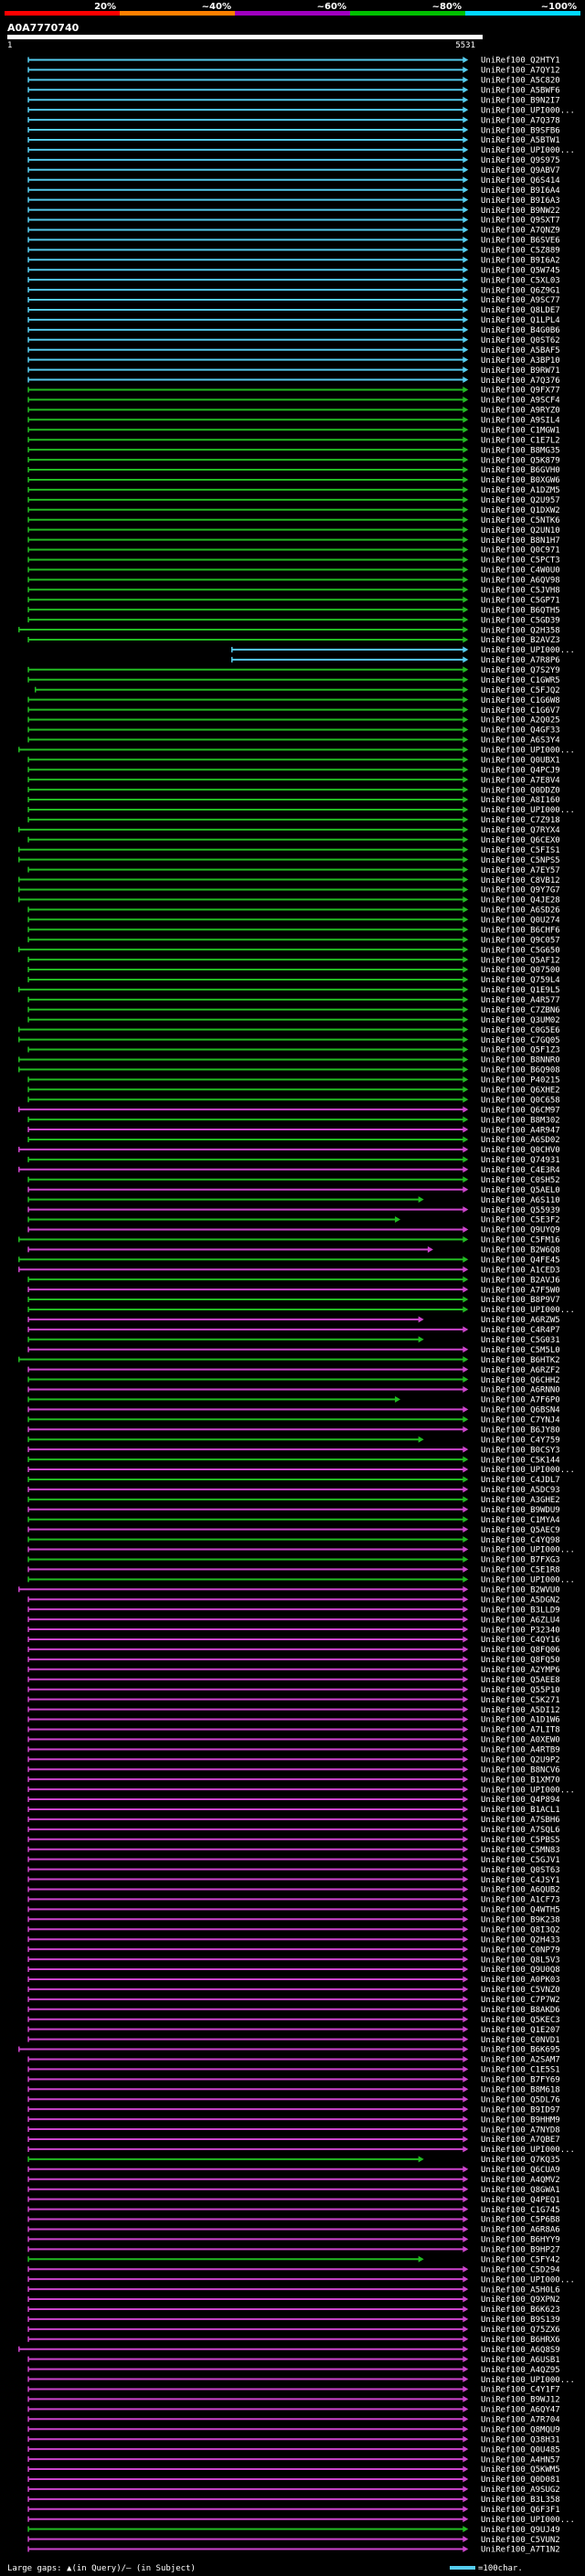 This screenshot has height=2576, width=585. What do you see at coordinates (289, 1360) in the screenshot?
I see `hit-row: UniRef100_B6HTK2` at bounding box center [289, 1360].